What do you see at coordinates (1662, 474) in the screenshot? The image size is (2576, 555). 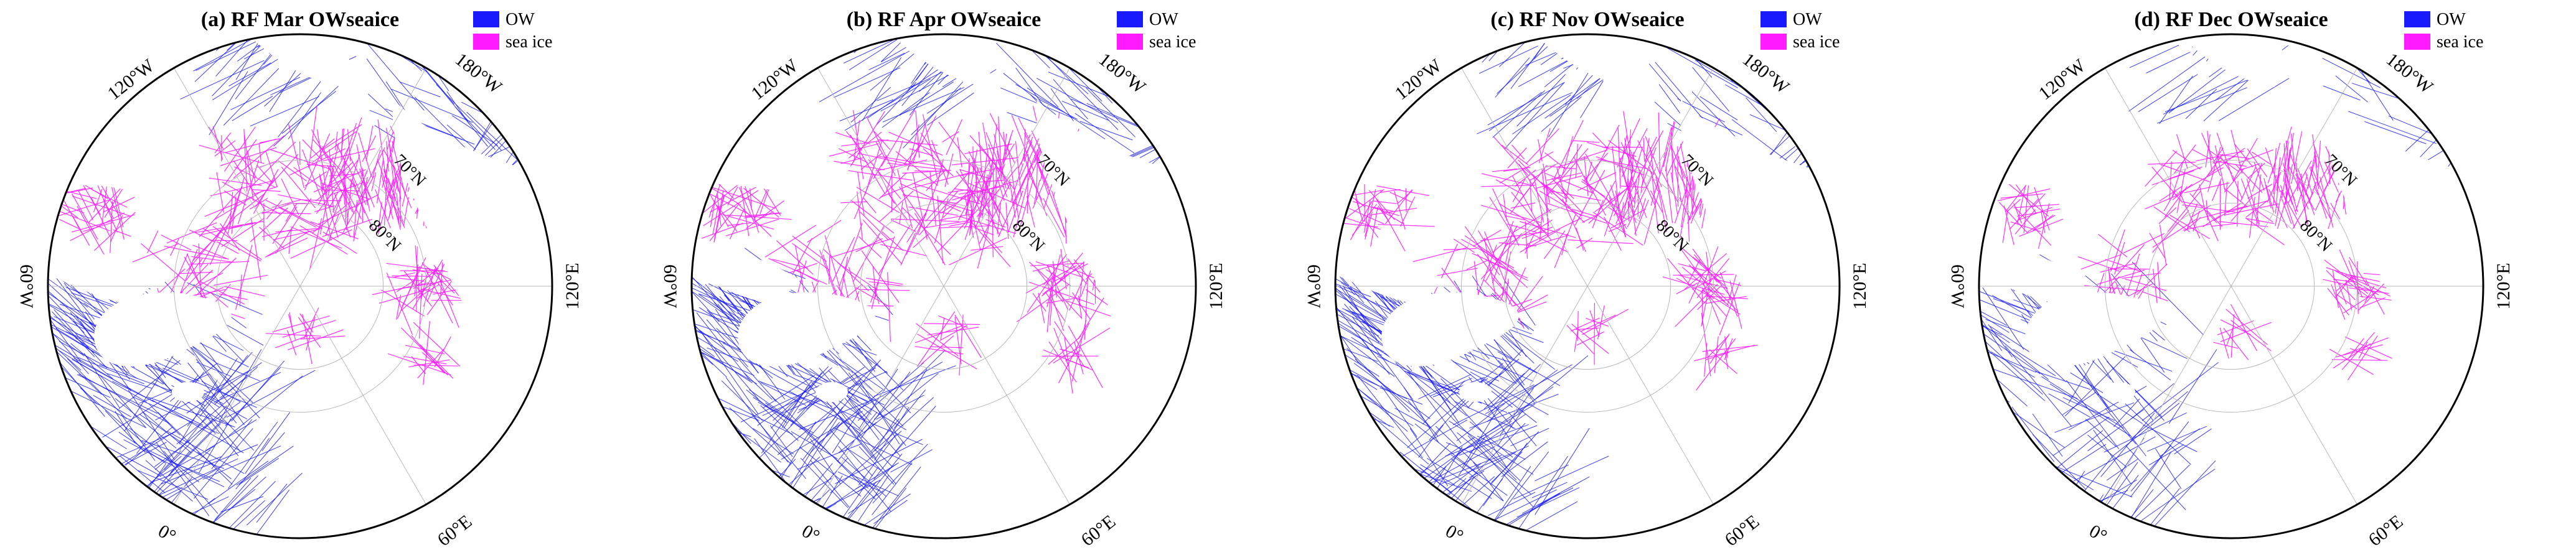 I see `scandinavia` at bounding box center [1662, 474].